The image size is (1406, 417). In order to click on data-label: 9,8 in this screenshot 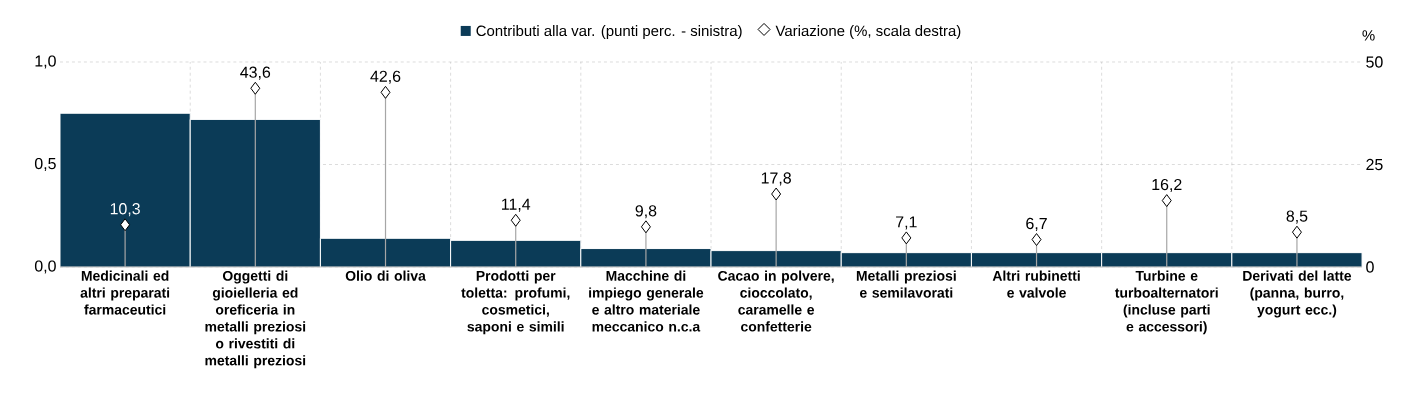, I will do `click(646, 212)`.